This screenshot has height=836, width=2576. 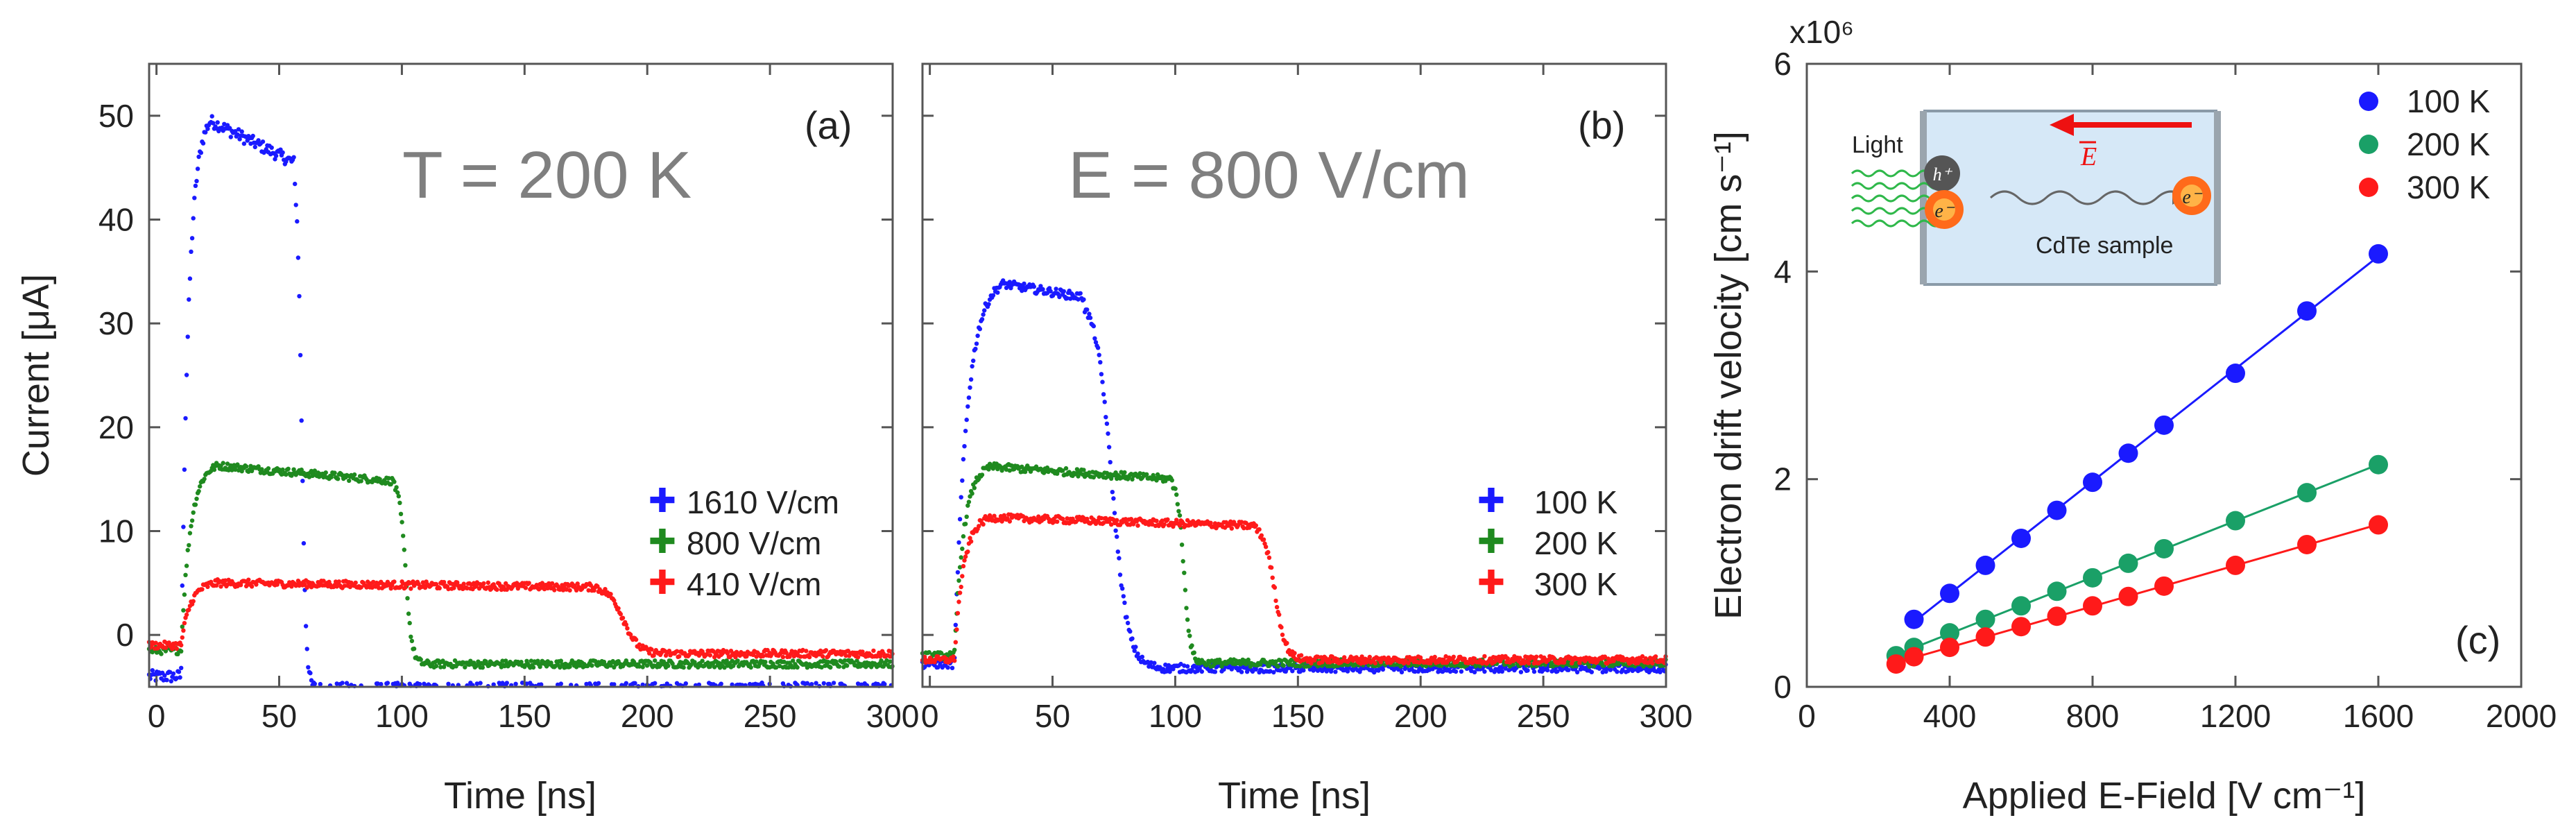 I want to click on legend-item-1610: ✚ 1610 V/cm, so click(x=744, y=501).